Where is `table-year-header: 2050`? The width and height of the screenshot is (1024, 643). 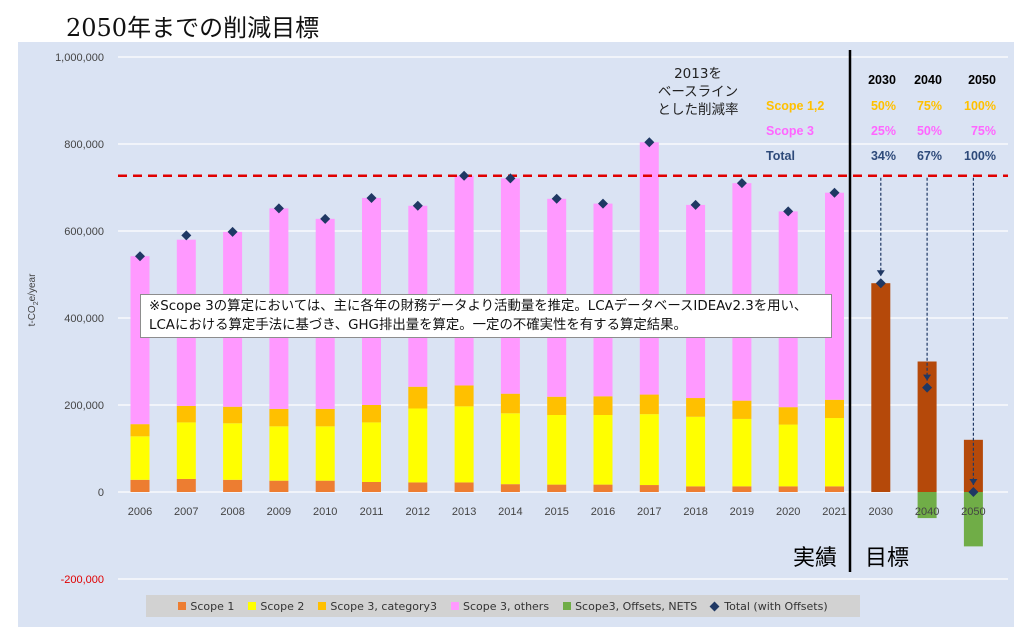
table-year-header: 2050 is located at coordinates (982, 80).